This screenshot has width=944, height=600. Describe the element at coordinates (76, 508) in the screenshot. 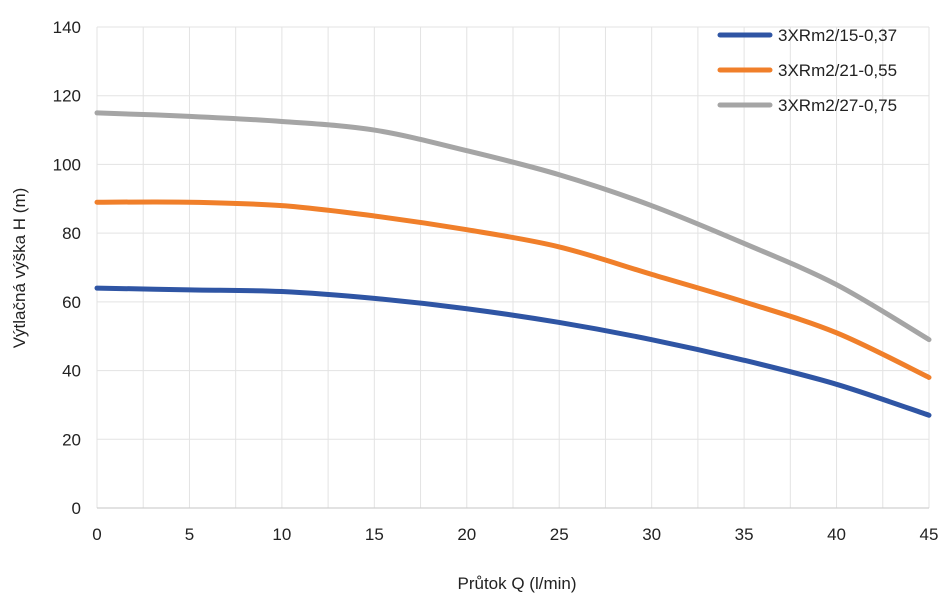

I see `y-tick-label: 0` at that location.